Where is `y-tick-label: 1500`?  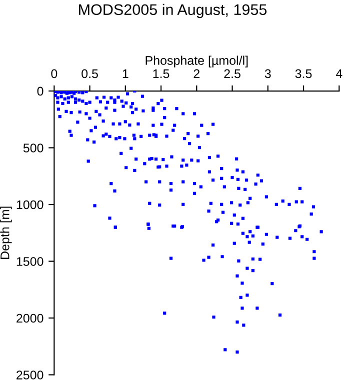
y-tick-label: 1500 is located at coordinates (30, 261).